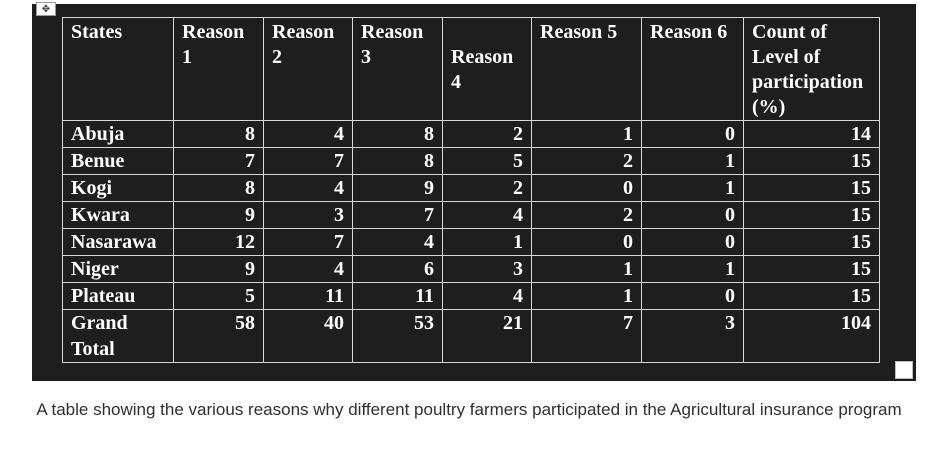 This screenshot has width=938, height=465. Describe the element at coordinates (118, 161) in the screenshot. I see `state-cell: Benue` at that location.